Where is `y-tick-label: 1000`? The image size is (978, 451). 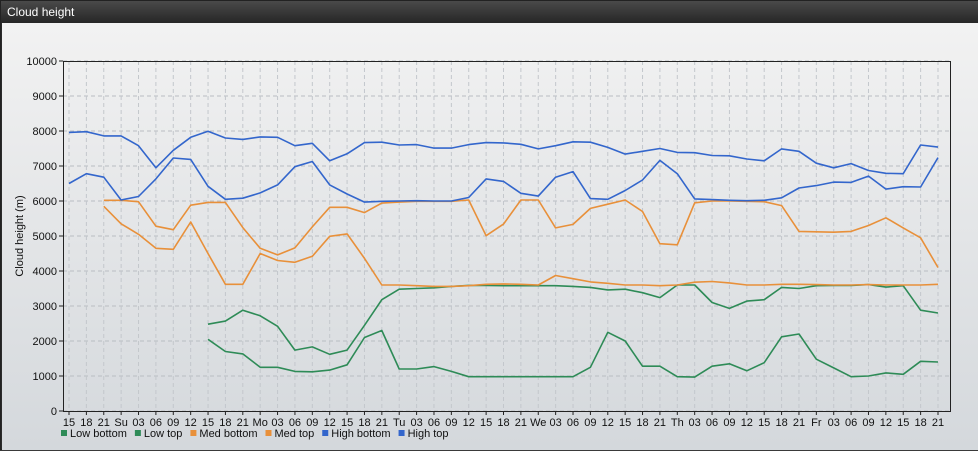
y-tick-label: 1000 is located at coordinates (45, 377).